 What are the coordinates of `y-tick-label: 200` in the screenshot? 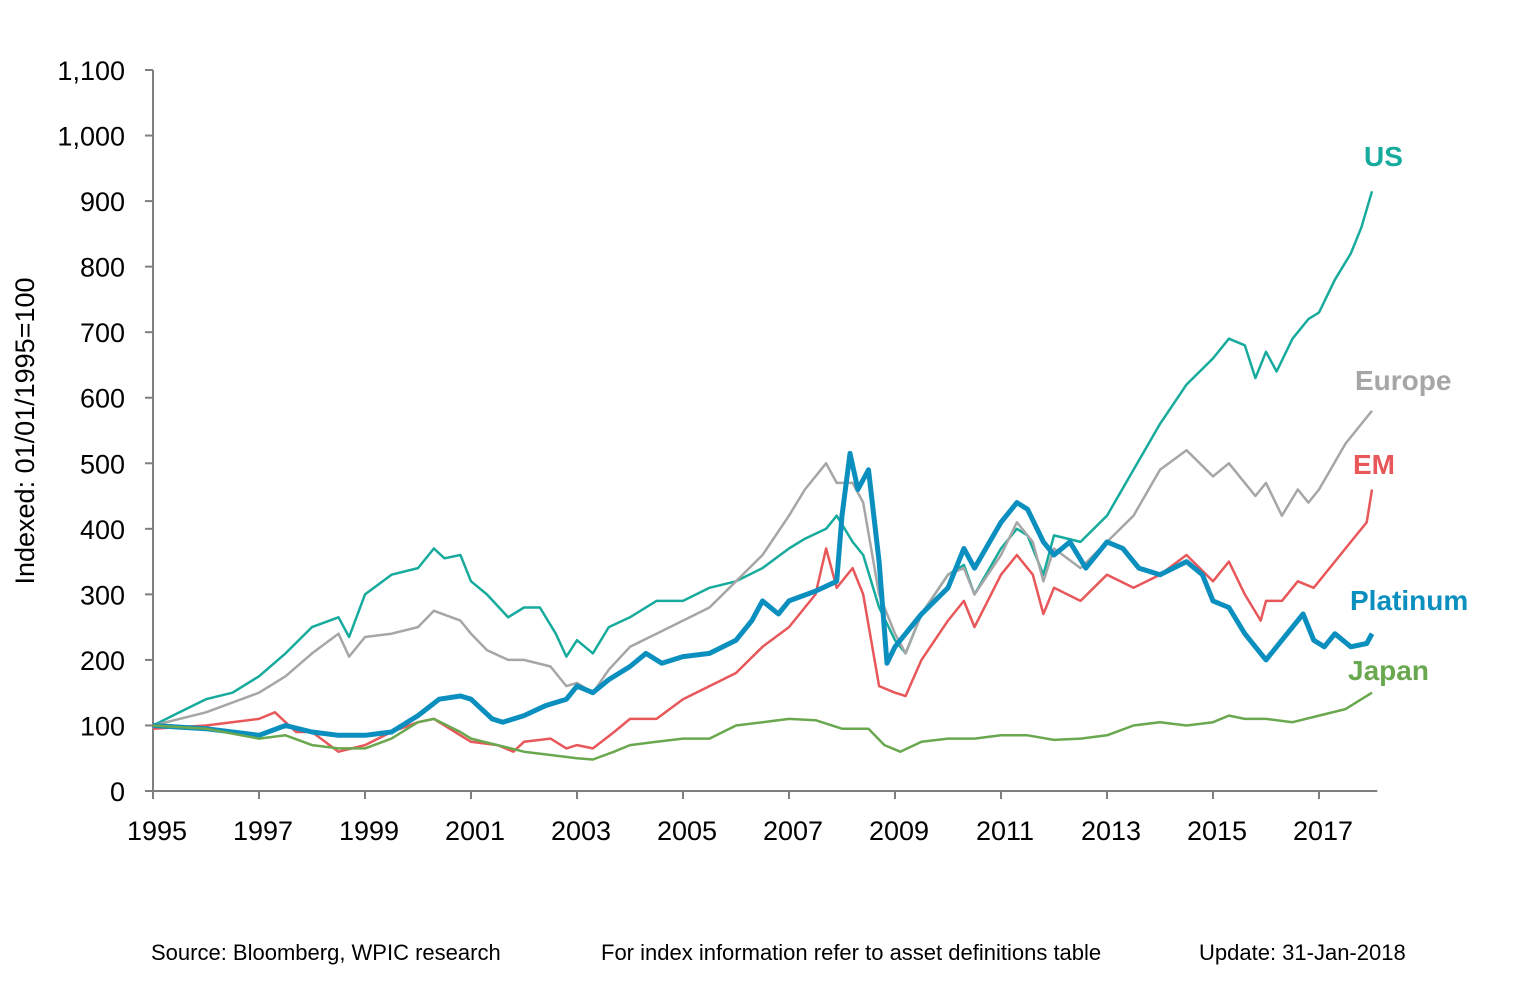 It's located at (102, 661).